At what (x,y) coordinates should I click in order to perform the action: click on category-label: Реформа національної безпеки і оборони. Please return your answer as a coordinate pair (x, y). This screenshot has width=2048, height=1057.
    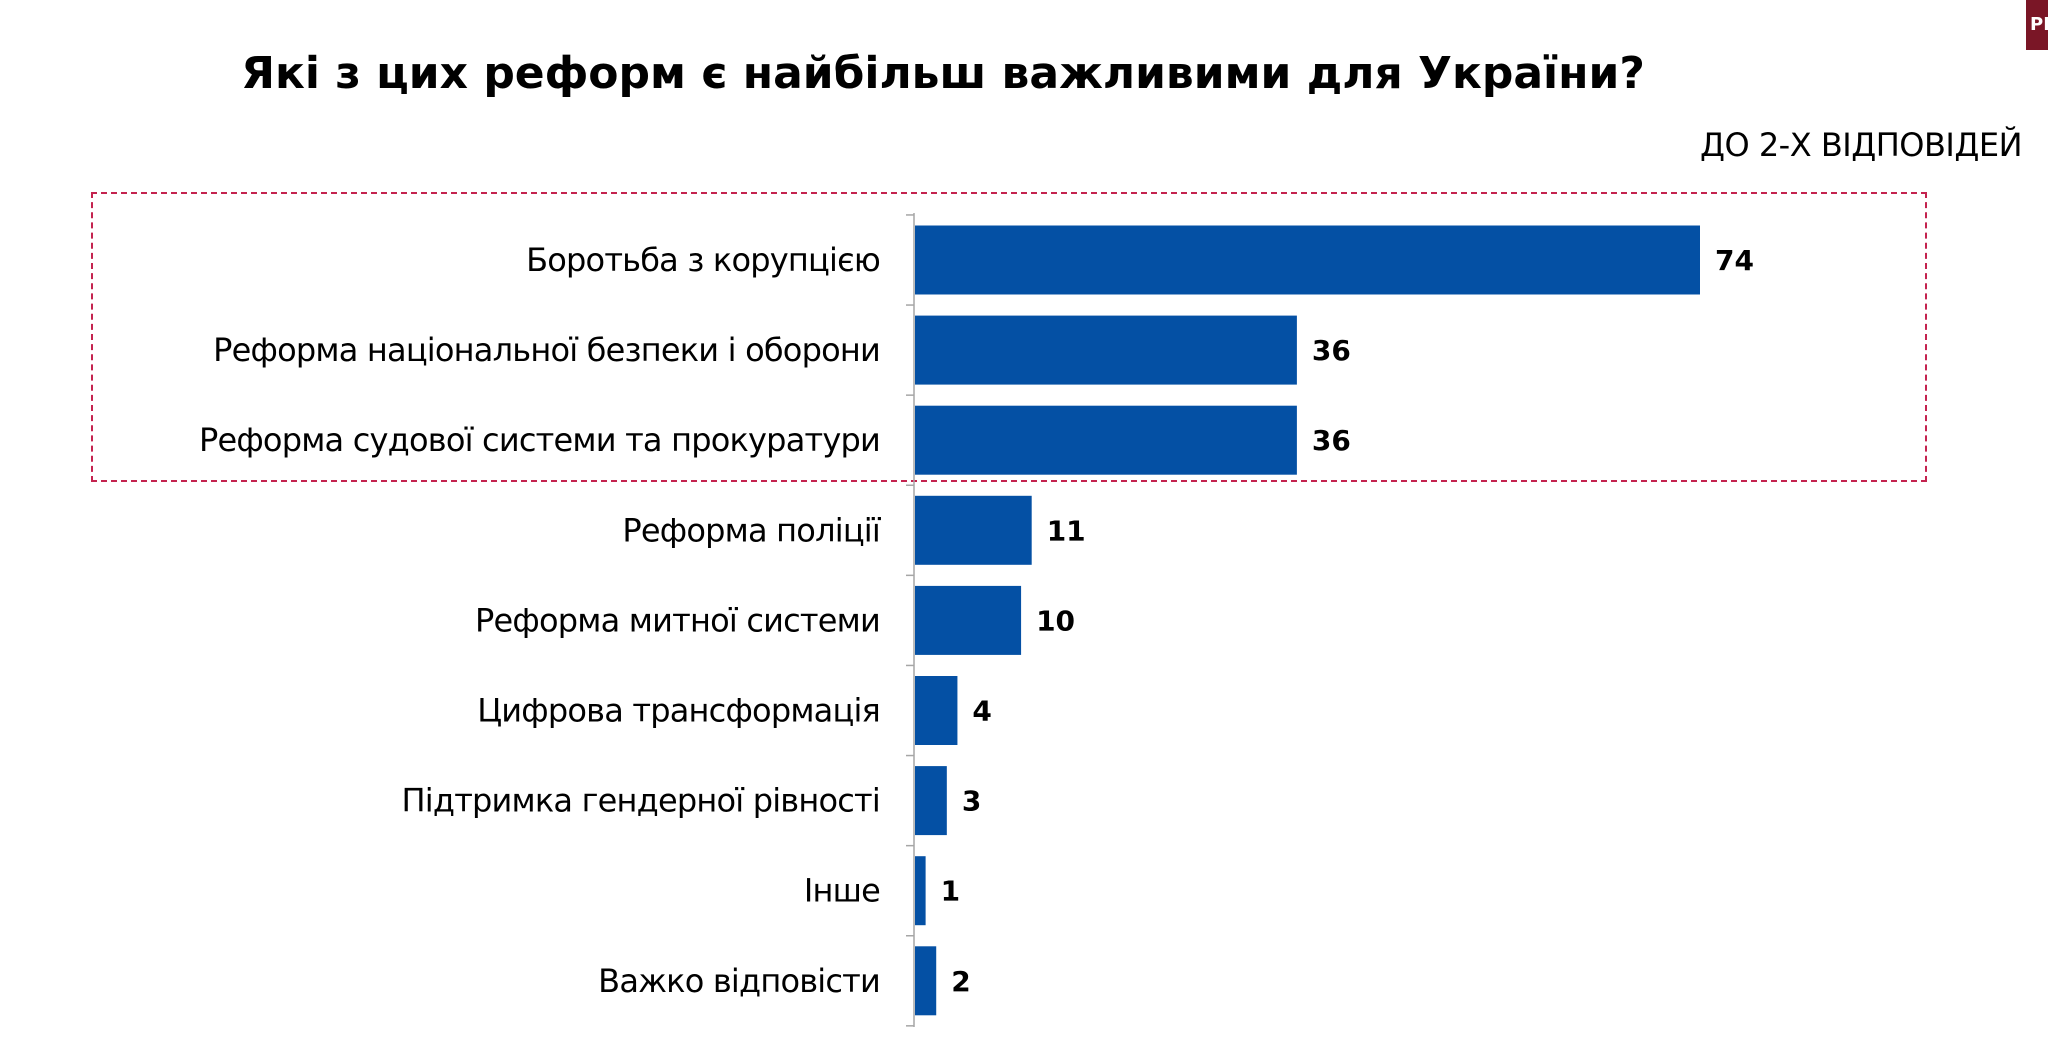
    Looking at the image, I should click on (546, 350).